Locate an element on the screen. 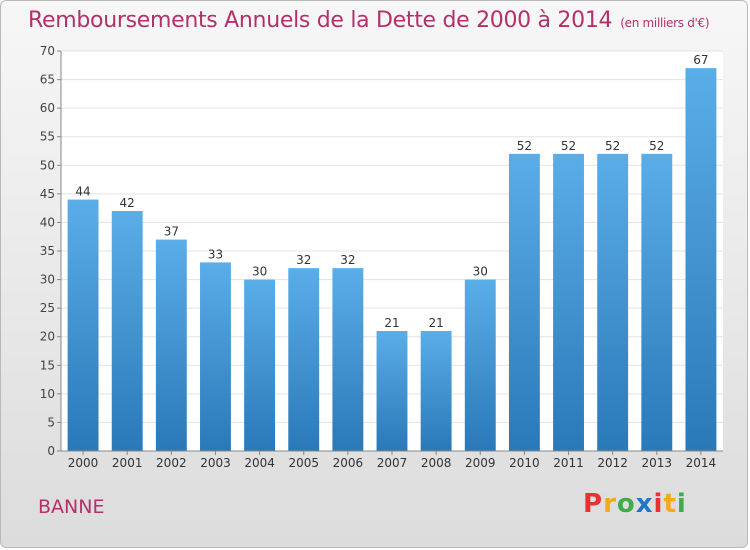  bar-value-label: 33 is located at coordinates (215, 254).